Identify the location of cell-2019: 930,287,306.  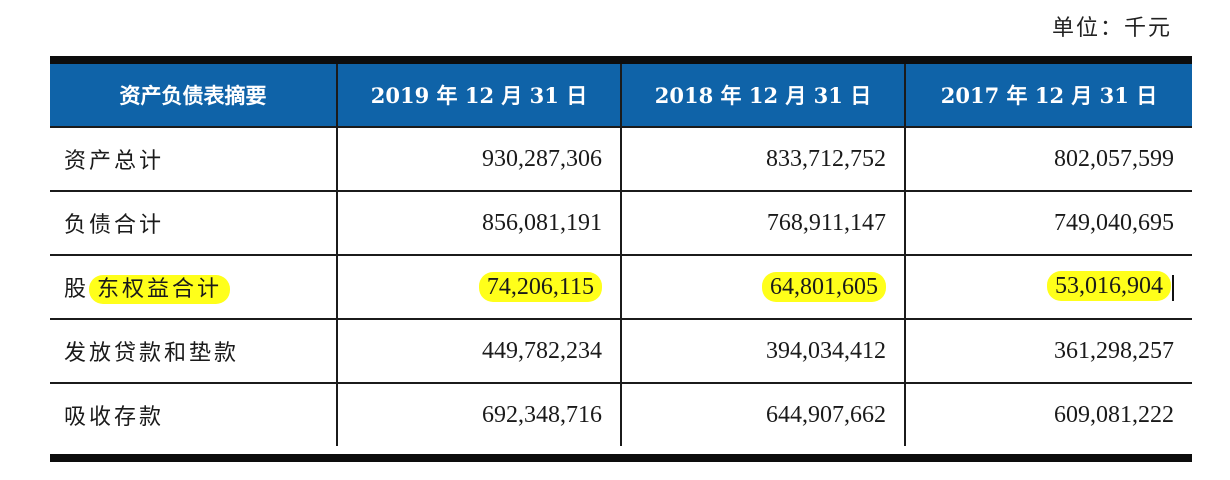
(479, 159).